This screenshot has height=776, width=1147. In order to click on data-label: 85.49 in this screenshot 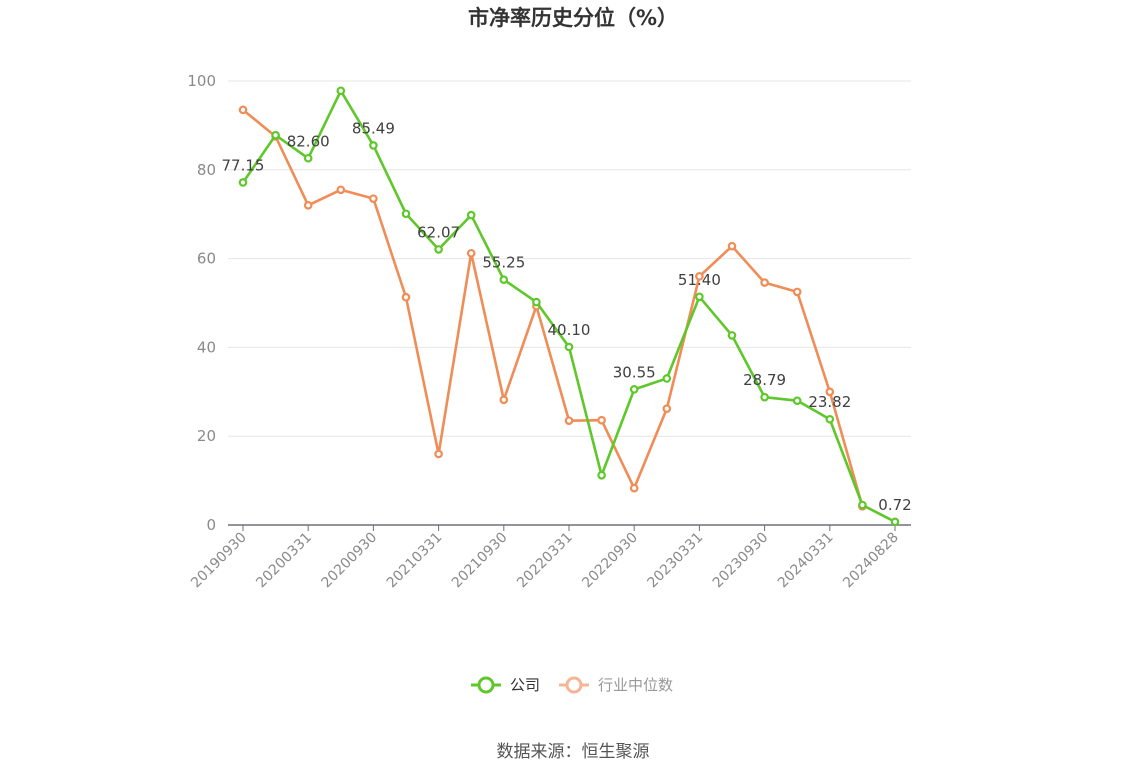, I will do `click(373, 128)`.